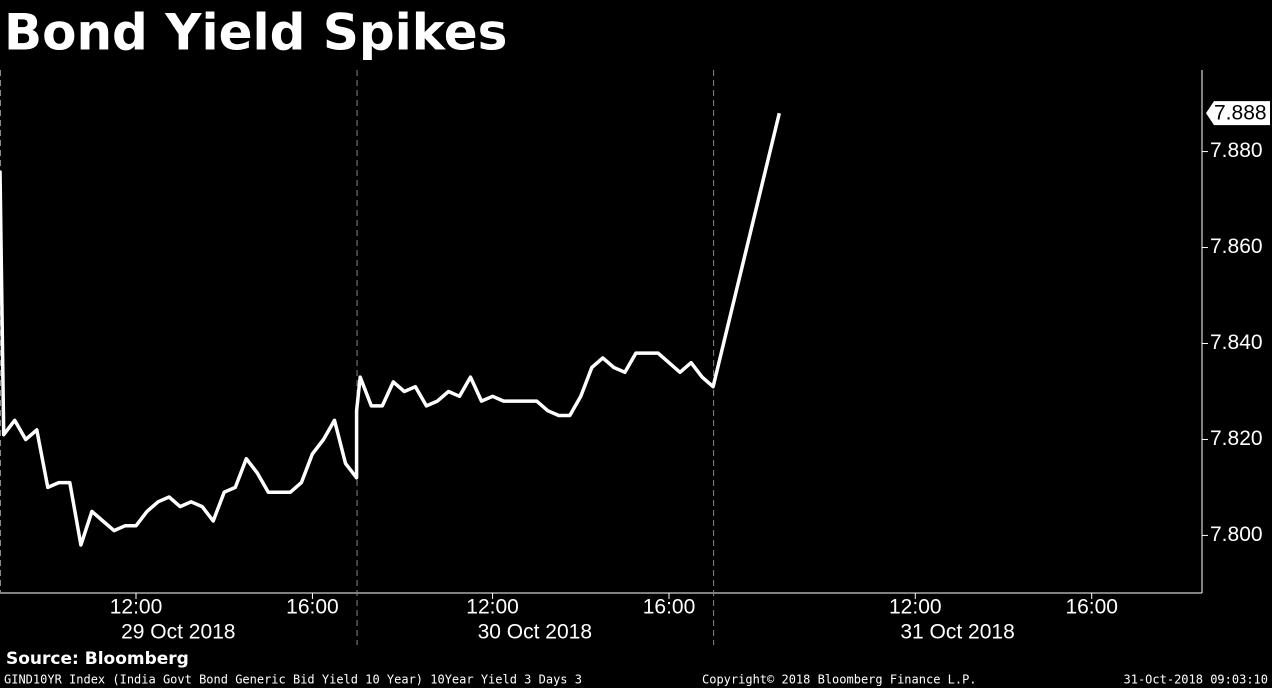 This screenshot has height=688, width=1272. Describe the element at coordinates (1236, 342) in the screenshot. I see `y-tick-label: 7.840` at that location.